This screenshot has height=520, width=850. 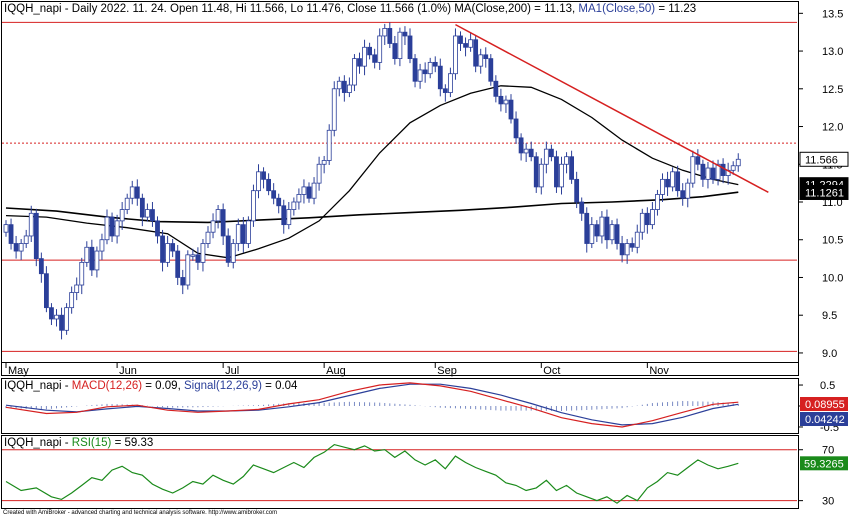 What do you see at coordinates (336, 371) in the screenshot?
I see `x-tick-label-3: Aug` at bounding box center [336, 371].